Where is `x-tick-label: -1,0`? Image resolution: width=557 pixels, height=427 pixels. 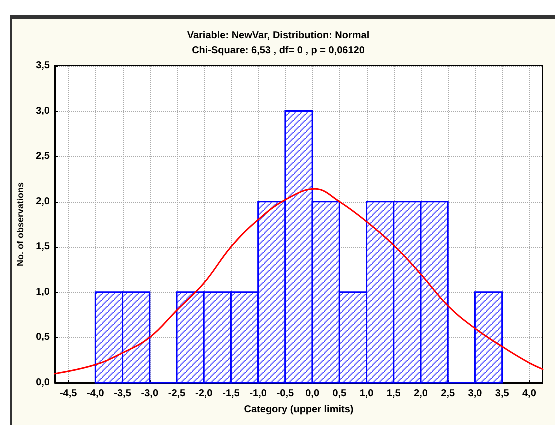 x-tick-label: -1,0 is located at coordinates (259, 394).